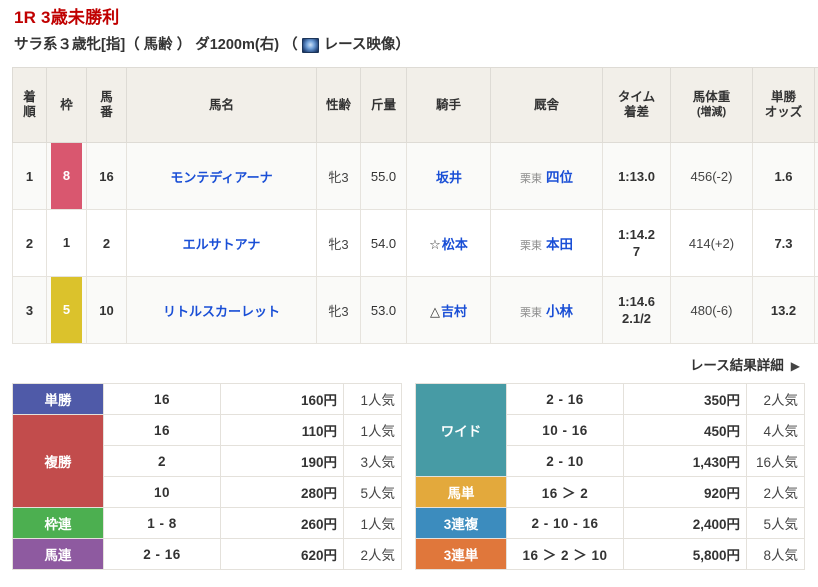 The image size is (818, 587). Describe the element at coordinates (282, 461) in the screenshot. I see `payout-amount: 190円` at that location.